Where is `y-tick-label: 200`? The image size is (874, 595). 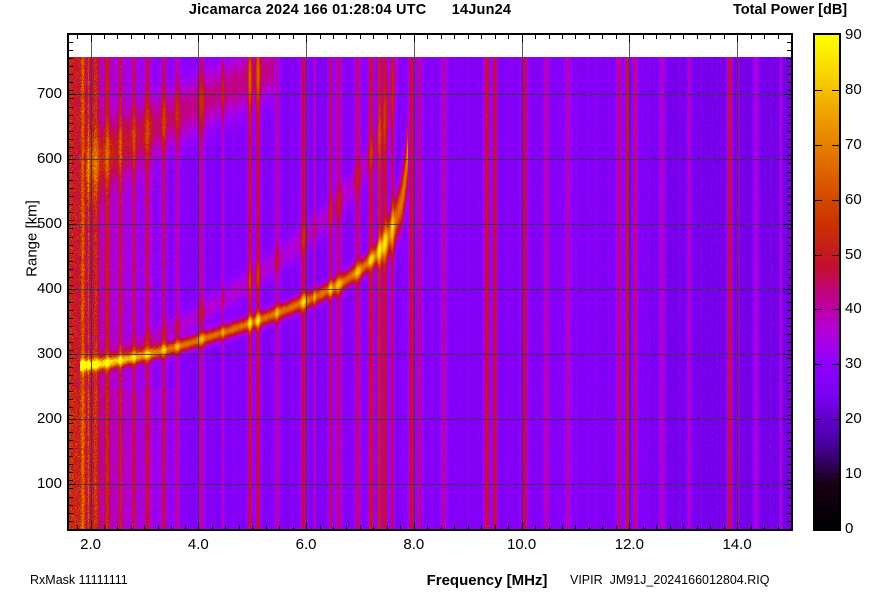 y-tick-label: 200 is located at coordinates (49, 418).